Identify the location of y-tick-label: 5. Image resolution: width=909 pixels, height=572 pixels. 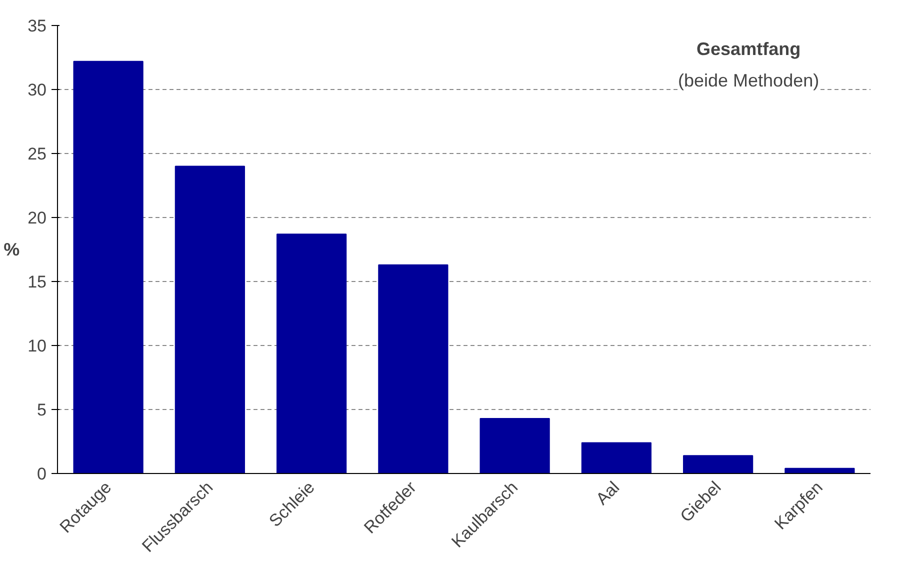
(42, 410).